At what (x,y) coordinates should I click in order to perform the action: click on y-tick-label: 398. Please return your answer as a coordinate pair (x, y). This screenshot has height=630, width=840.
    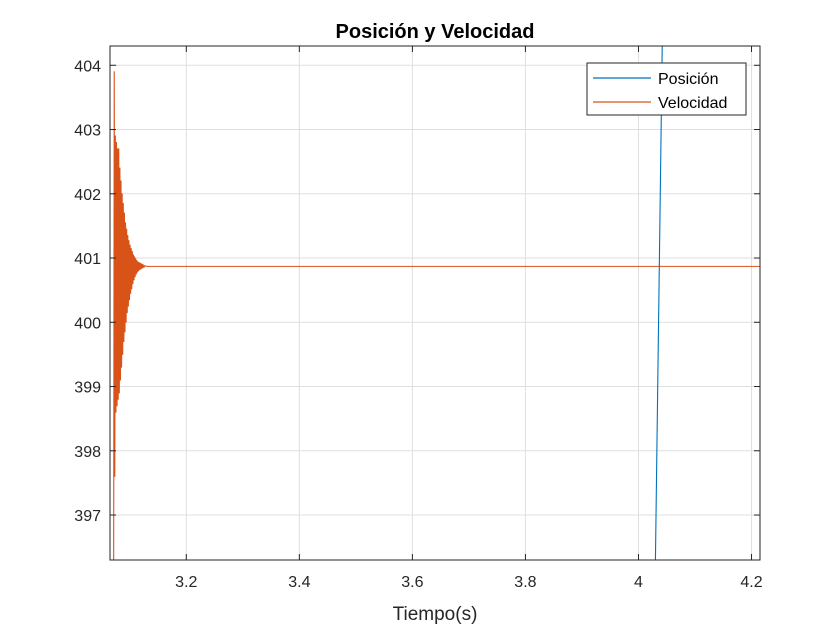
    Looking at the image, I should click on (87, 452).